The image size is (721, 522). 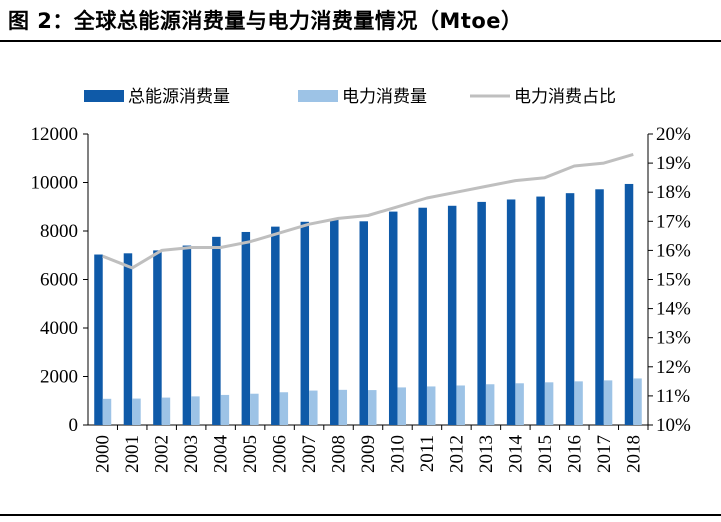 I want to click on x-tick-label: 2012, so click(x=456, y=454).